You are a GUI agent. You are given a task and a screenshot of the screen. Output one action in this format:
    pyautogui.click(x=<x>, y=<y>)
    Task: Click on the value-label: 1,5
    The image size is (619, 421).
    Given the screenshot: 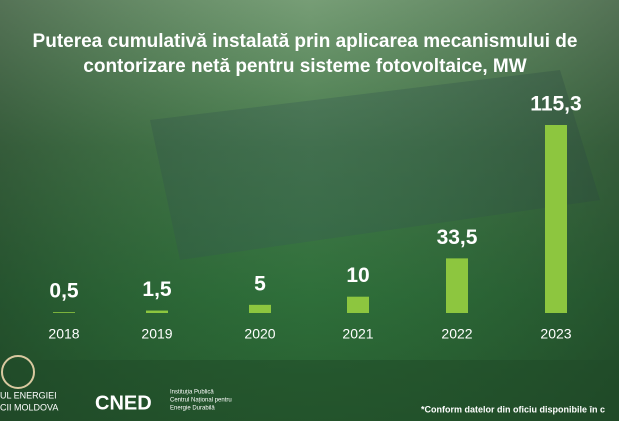 What is the action you would take?
    pyautogui.click(x=157, y=289)
    